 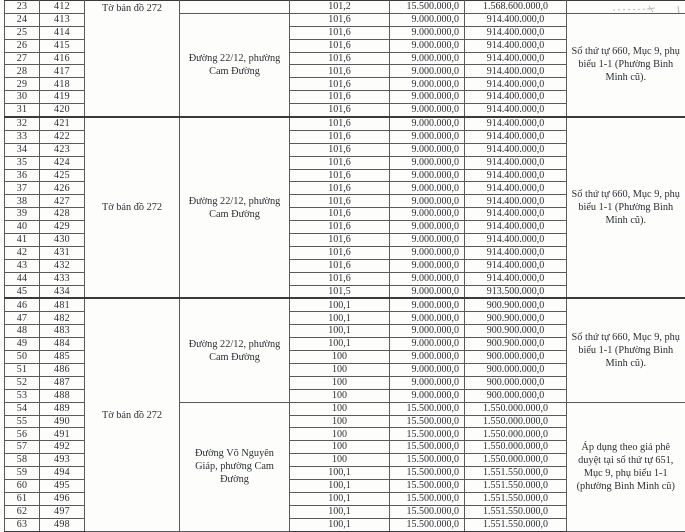 What do you see at coordinates (22, 382) in the screenshot?
I see `no-cell: 52` at bounding box center [22, 382].